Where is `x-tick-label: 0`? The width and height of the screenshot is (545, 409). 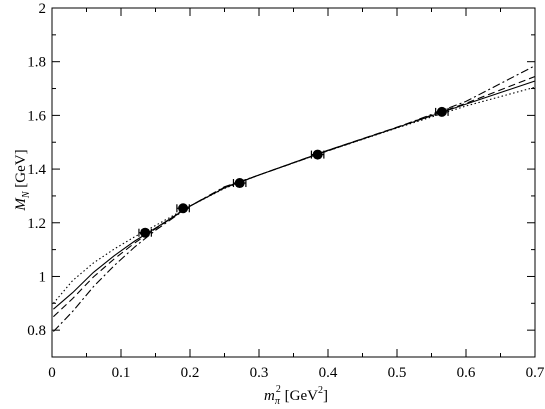
x-tick-label: 0 is located at coordinates (52, 373).